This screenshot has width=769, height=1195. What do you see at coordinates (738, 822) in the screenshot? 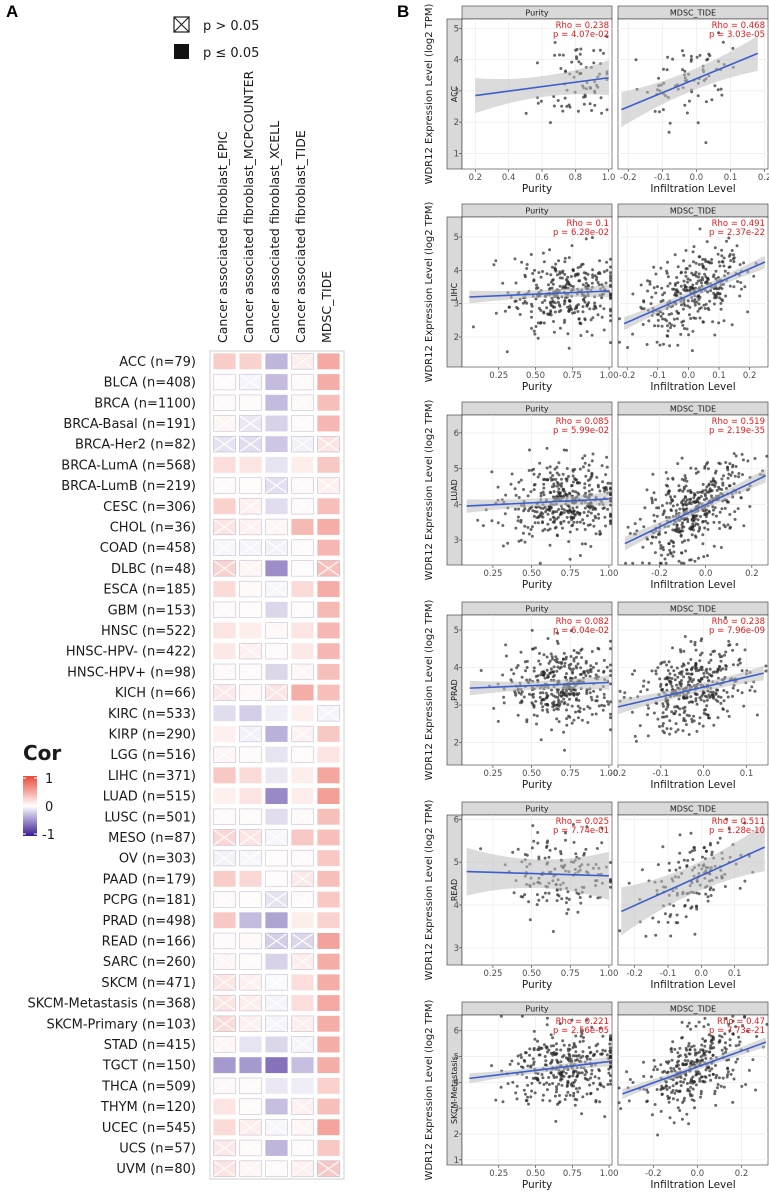
I see `rho-label: Rho = 0.511` at bounding box center [738, 822].